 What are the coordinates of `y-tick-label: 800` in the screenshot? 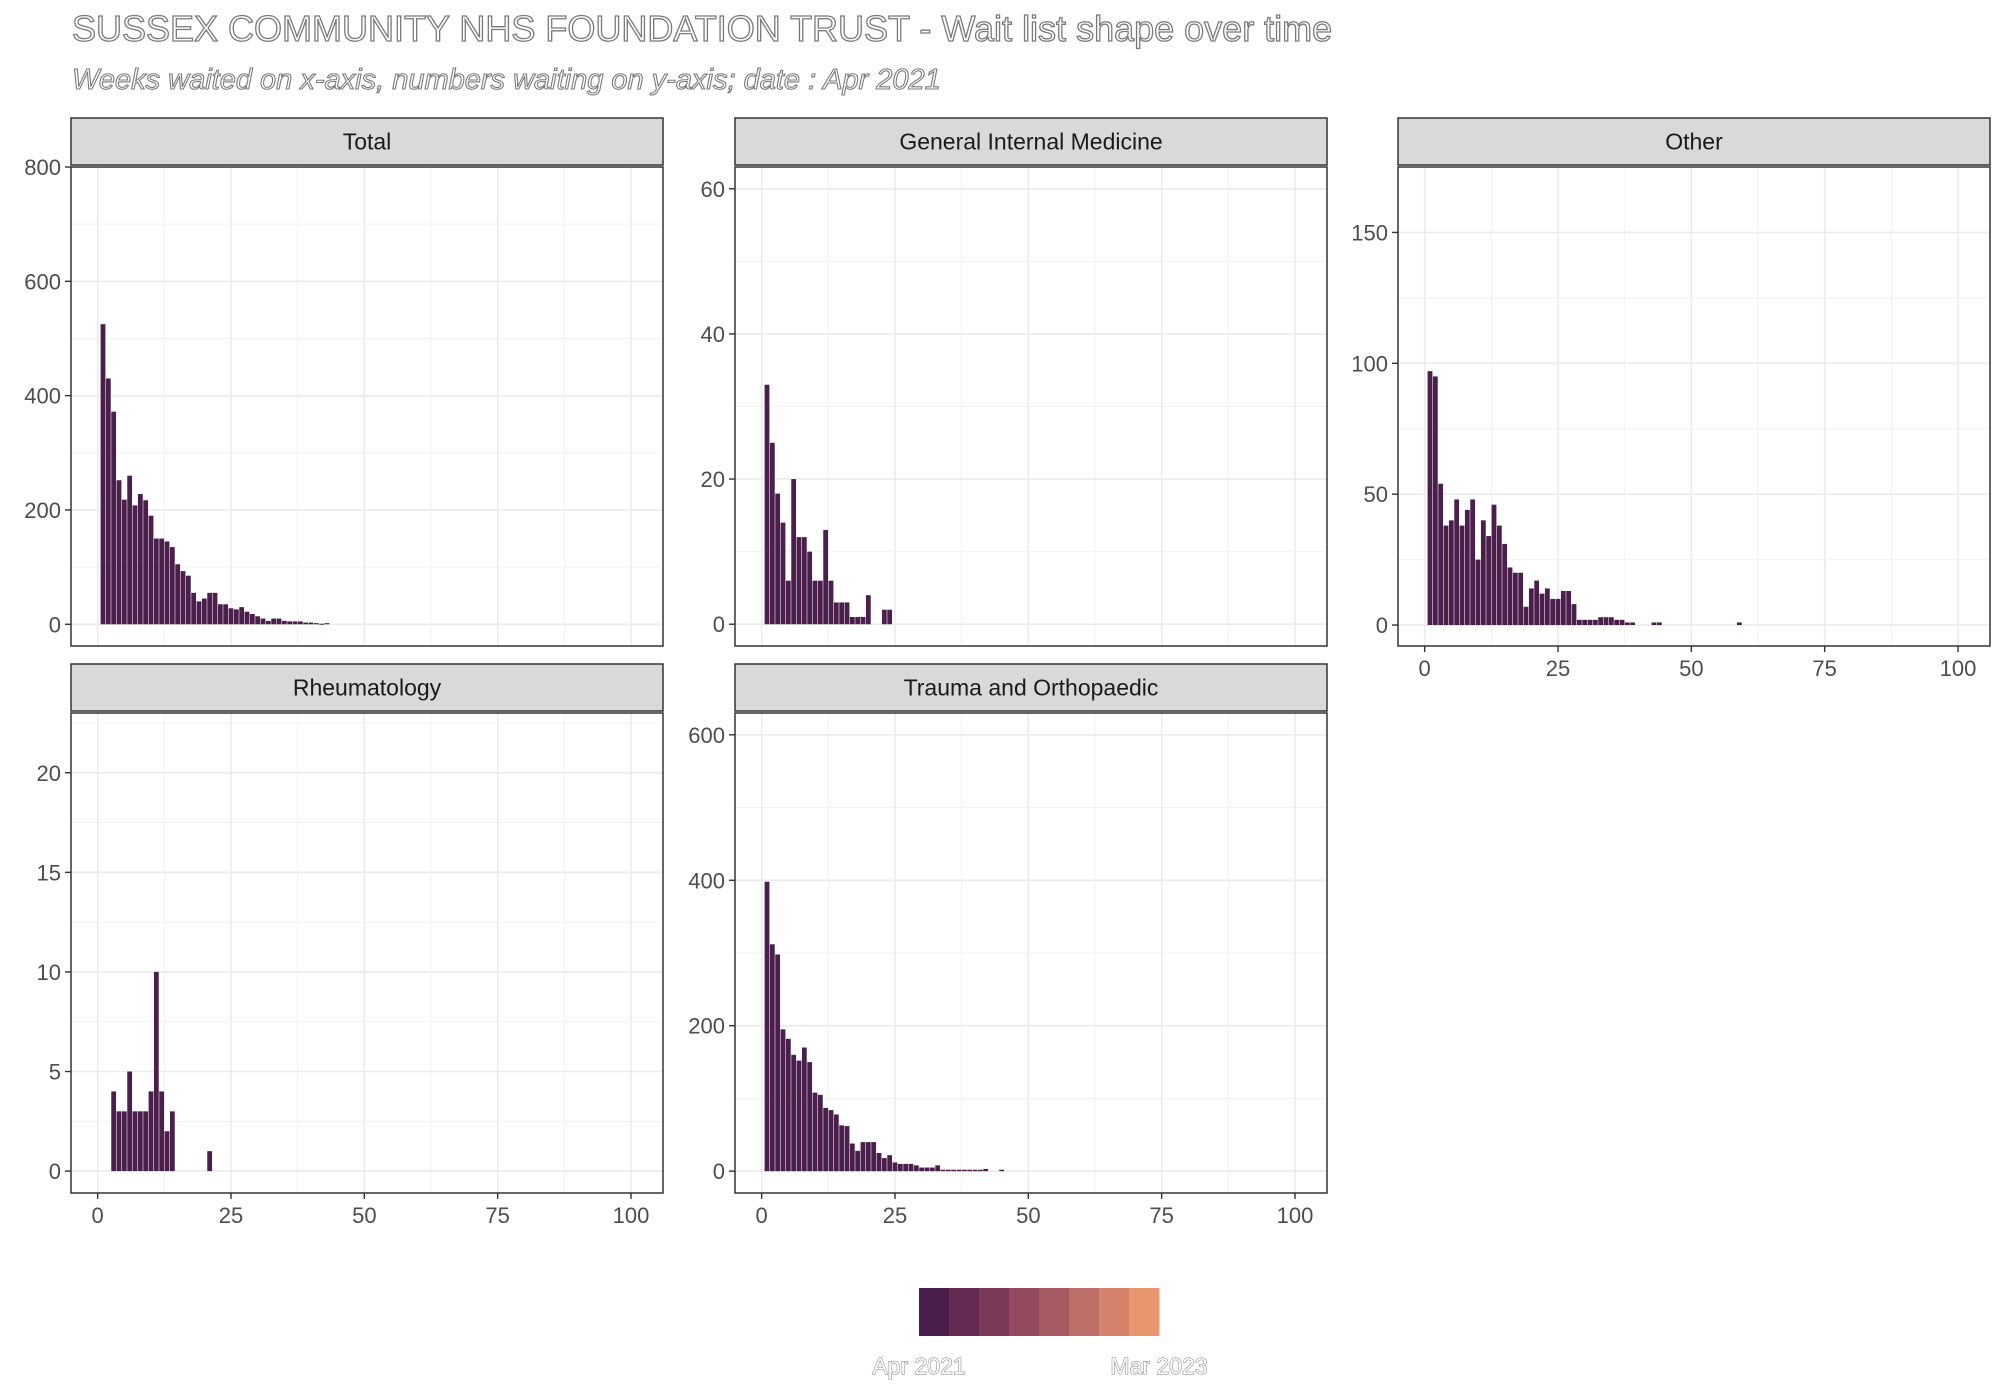 It's located at (42, 167).